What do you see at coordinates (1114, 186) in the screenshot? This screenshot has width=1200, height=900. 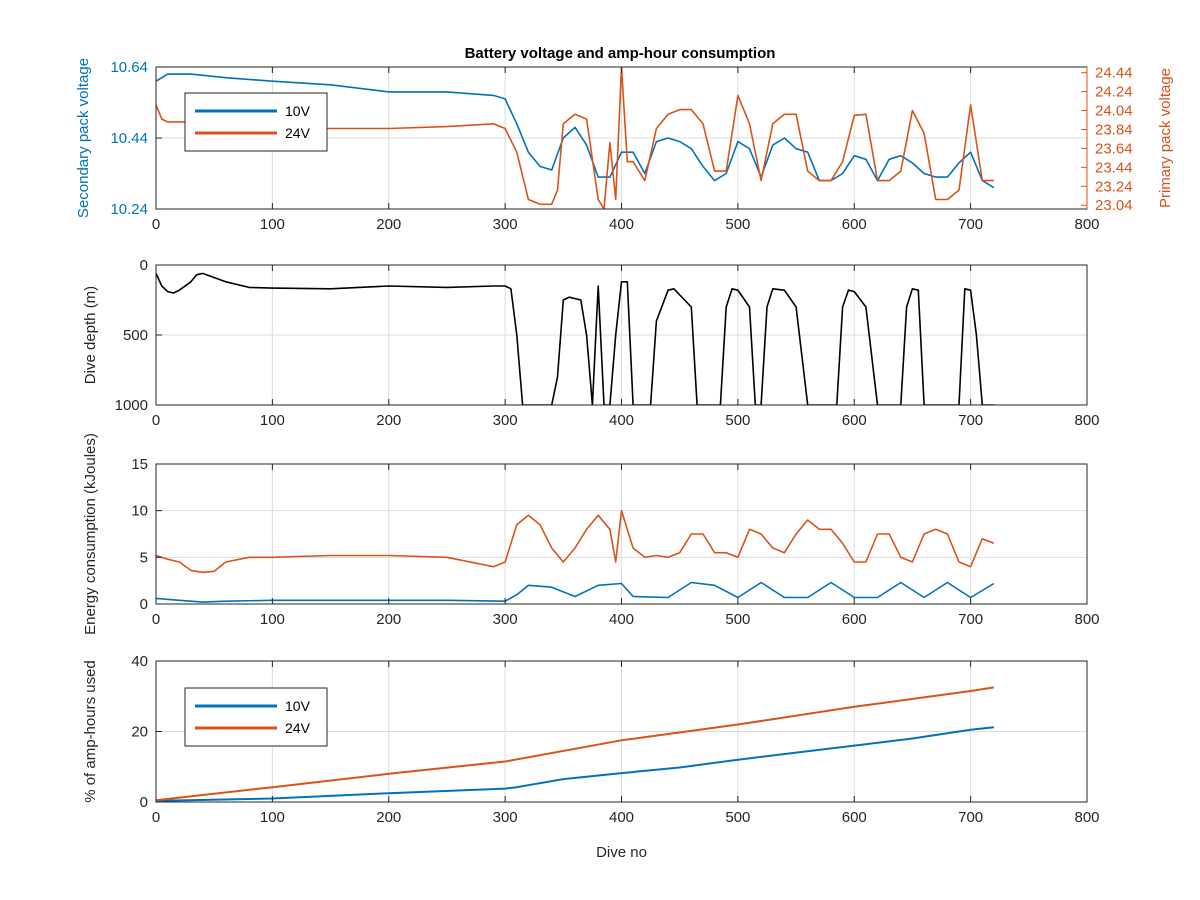 I see `y-tick-label-right: 23.24` at bounding box center [1114, 186].